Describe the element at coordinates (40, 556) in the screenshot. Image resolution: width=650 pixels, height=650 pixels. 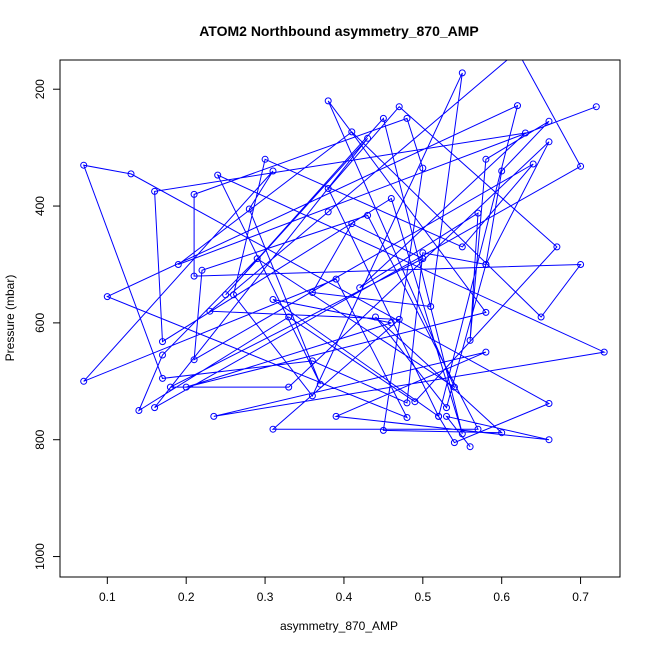
I see `y-tick-label: 1000` at that location.